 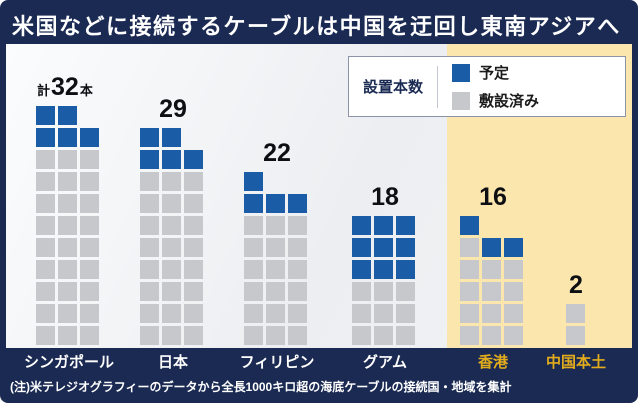 I want to click on legend: 設置本数 予定 敷設済み, so click(x=487, y=86).